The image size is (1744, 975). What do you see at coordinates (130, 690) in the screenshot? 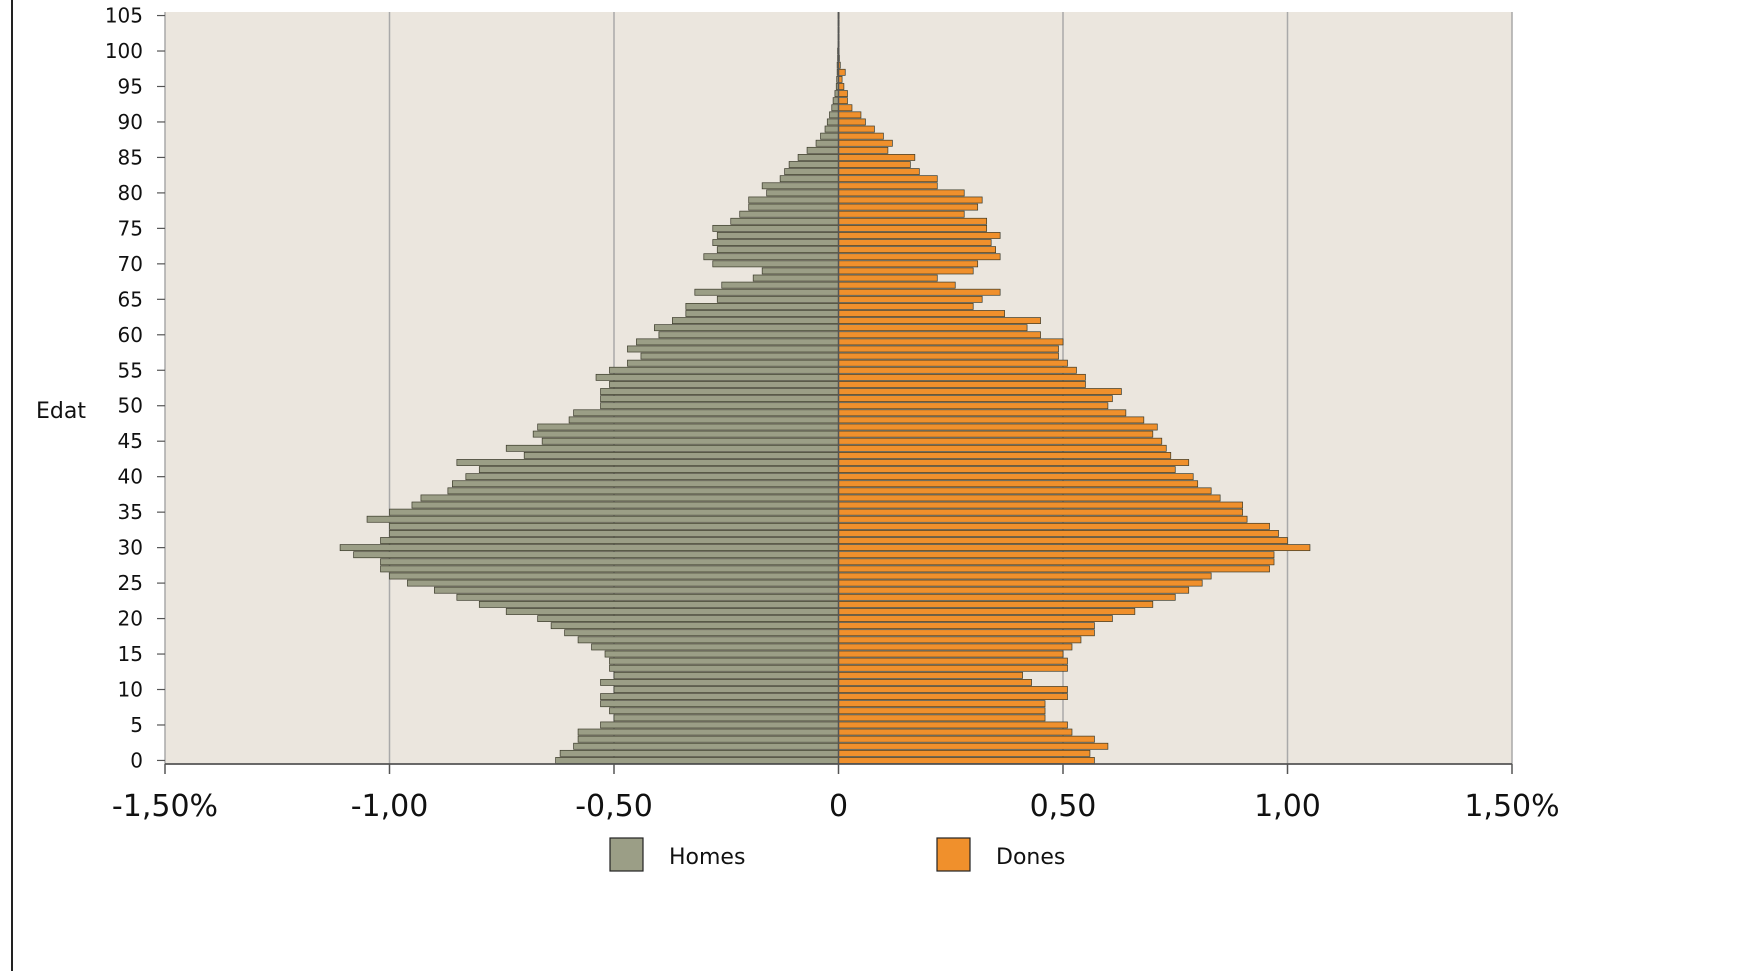
I see `y-tick-label-2: 10` at bounding box center [130, 690].